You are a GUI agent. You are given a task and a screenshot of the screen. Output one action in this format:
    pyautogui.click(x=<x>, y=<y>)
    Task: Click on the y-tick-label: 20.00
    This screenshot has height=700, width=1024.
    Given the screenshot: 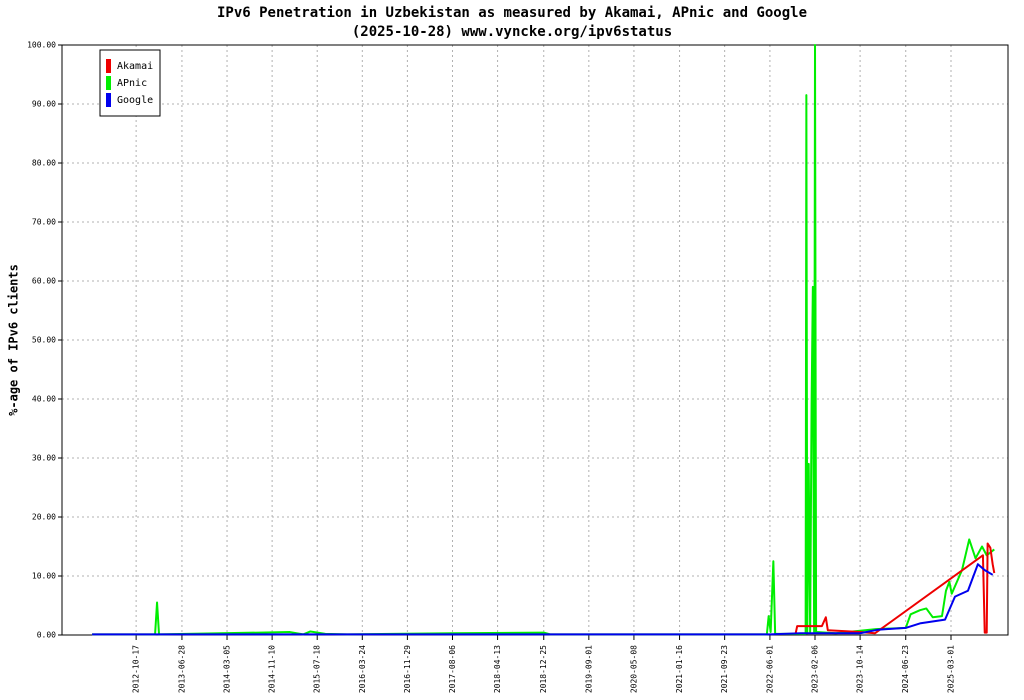 What is the action you would take?
    pyautogui.click(x=44, y=517)
    